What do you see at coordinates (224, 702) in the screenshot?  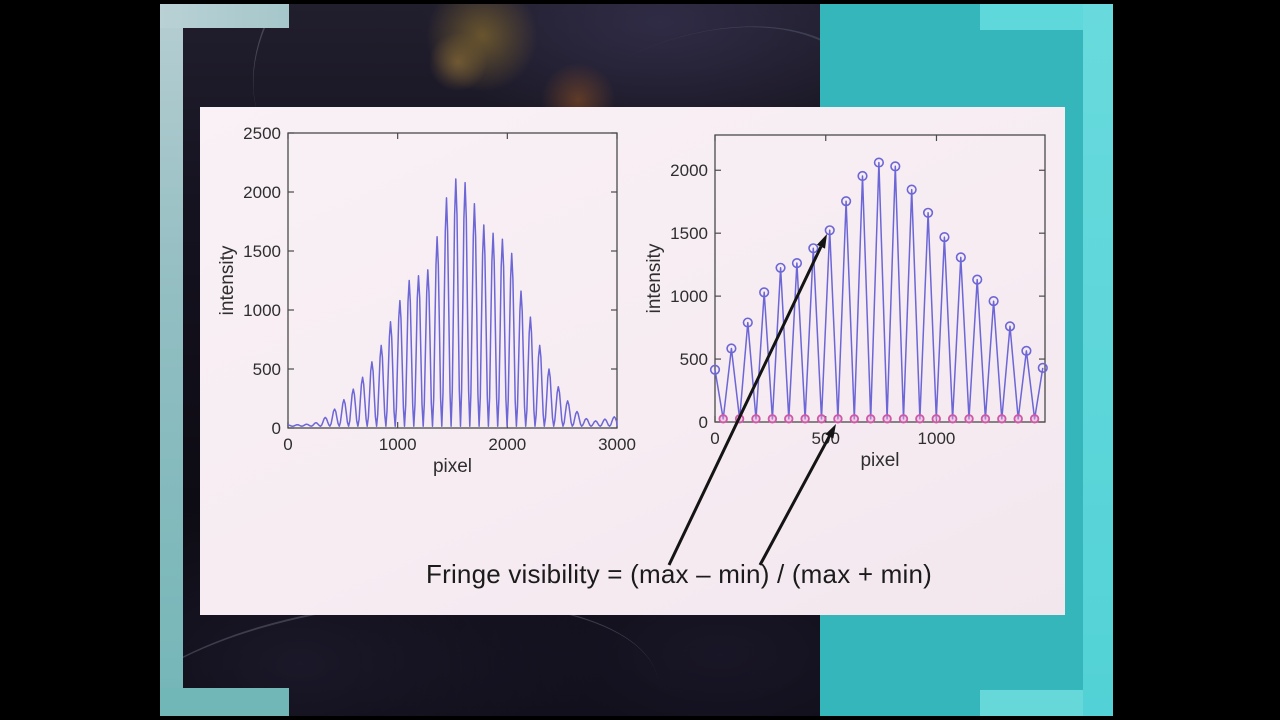 I see `bottom-left-accent-bar` at bounding box center [224, 702].